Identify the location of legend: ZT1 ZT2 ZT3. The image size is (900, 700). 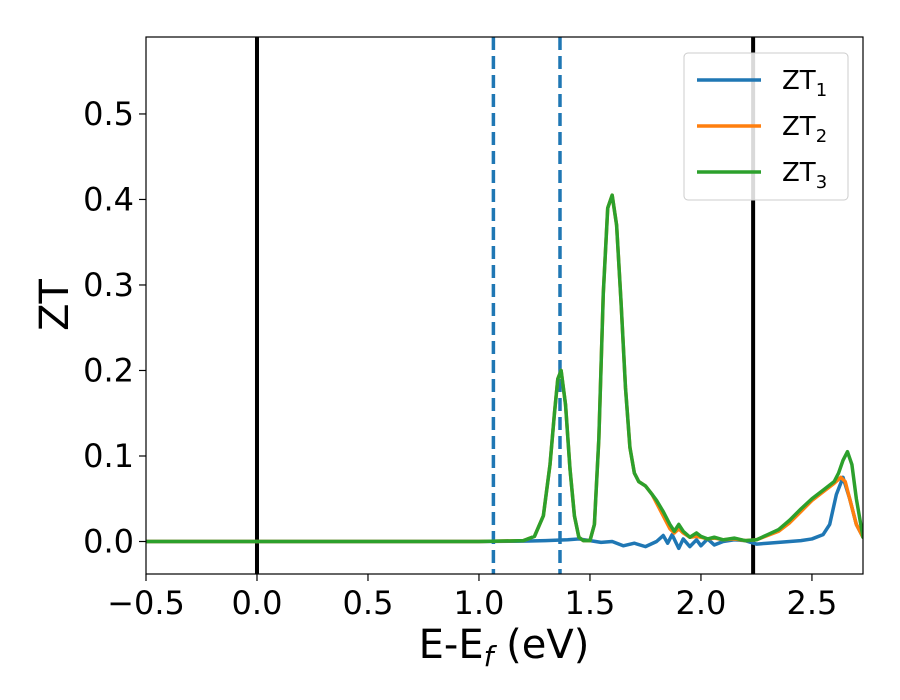
(766, 126).